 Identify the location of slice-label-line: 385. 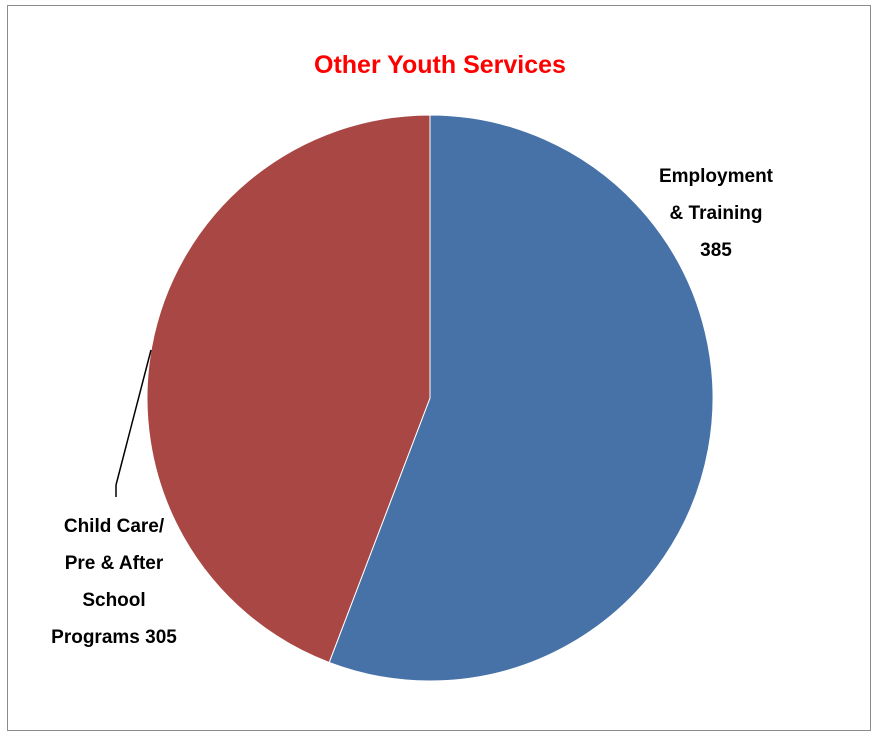
(716, 250).